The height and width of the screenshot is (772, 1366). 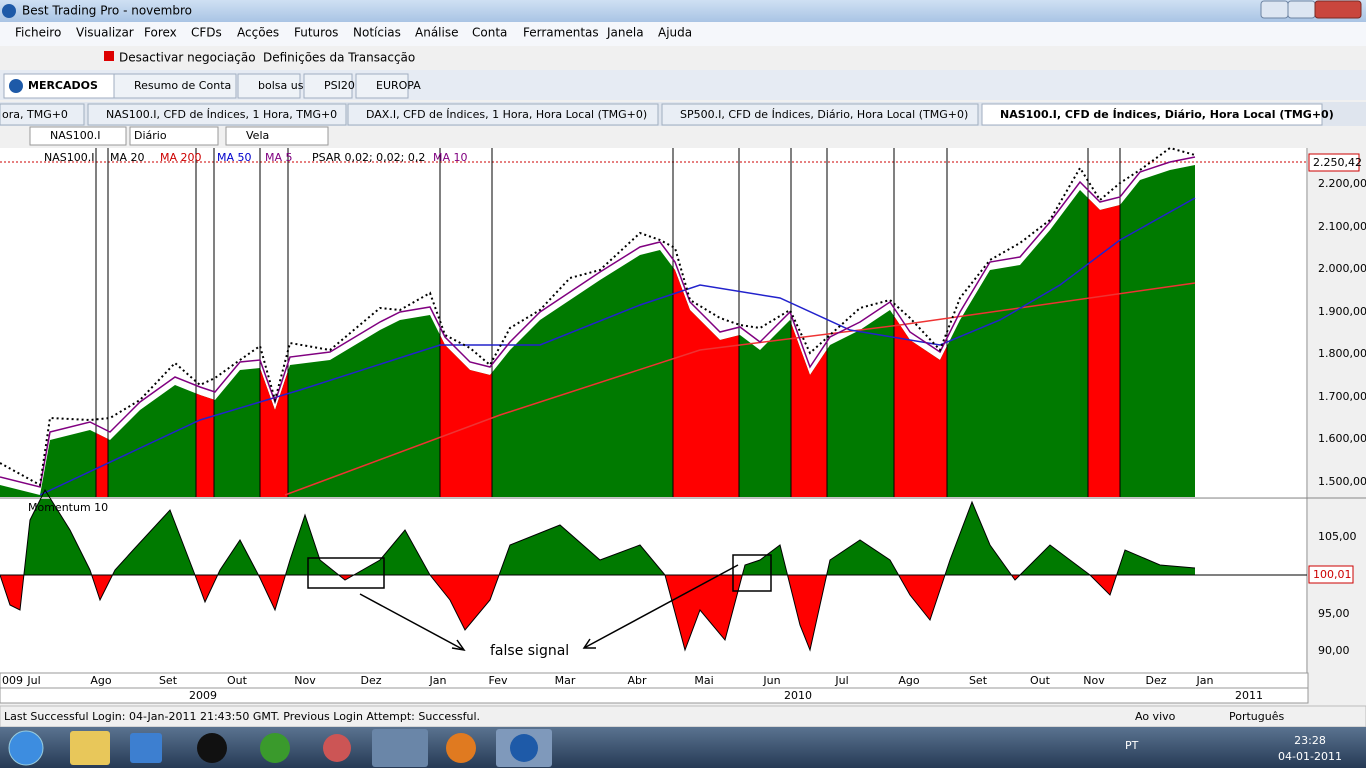 What do you see at coordinates (107, 11) in the screenshot?
I see `window-title: Best Trading Pro - novembro` at bounding box center [107, 11].